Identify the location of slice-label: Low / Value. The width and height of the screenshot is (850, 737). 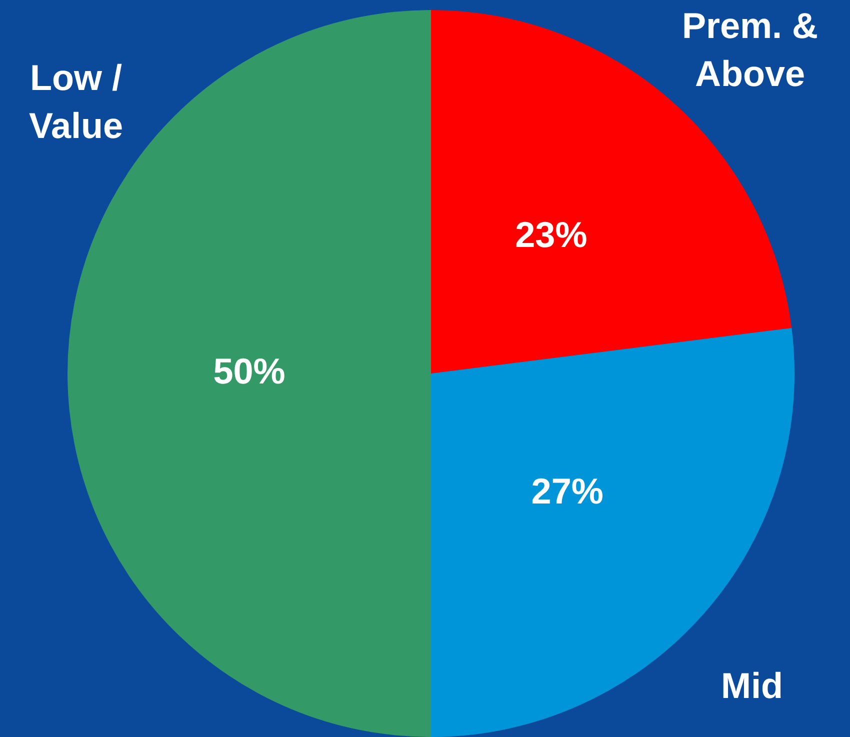
(76, 101).